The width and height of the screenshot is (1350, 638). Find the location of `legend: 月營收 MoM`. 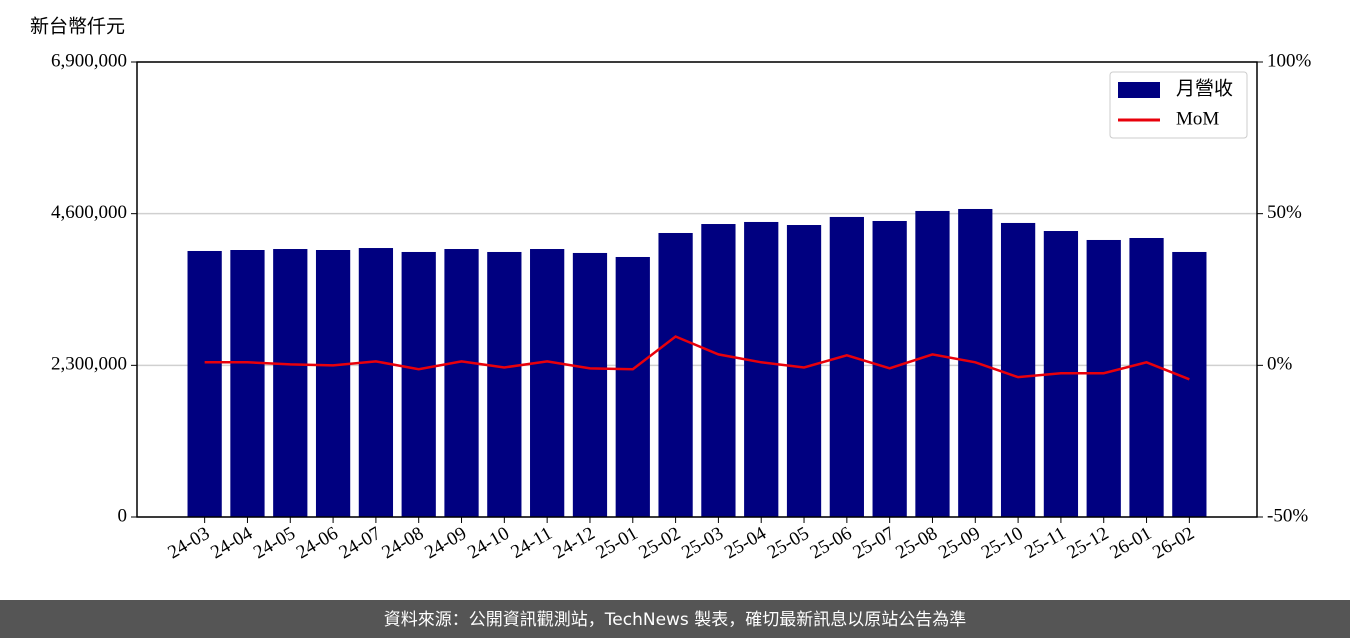

legend: 月營收 MoM is located at coordinates (1178, 105).